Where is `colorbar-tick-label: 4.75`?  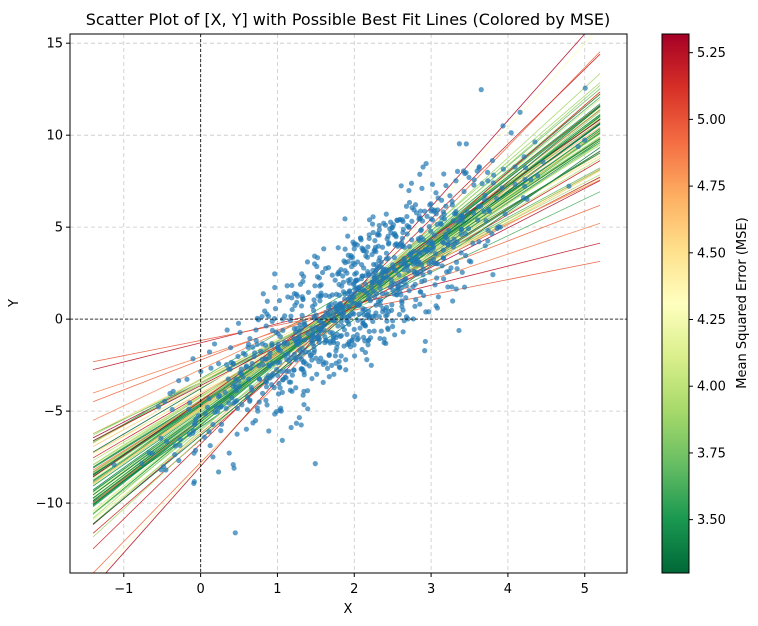 colorbar-tick-label: 4.75 is located at coordinates (711, 187).